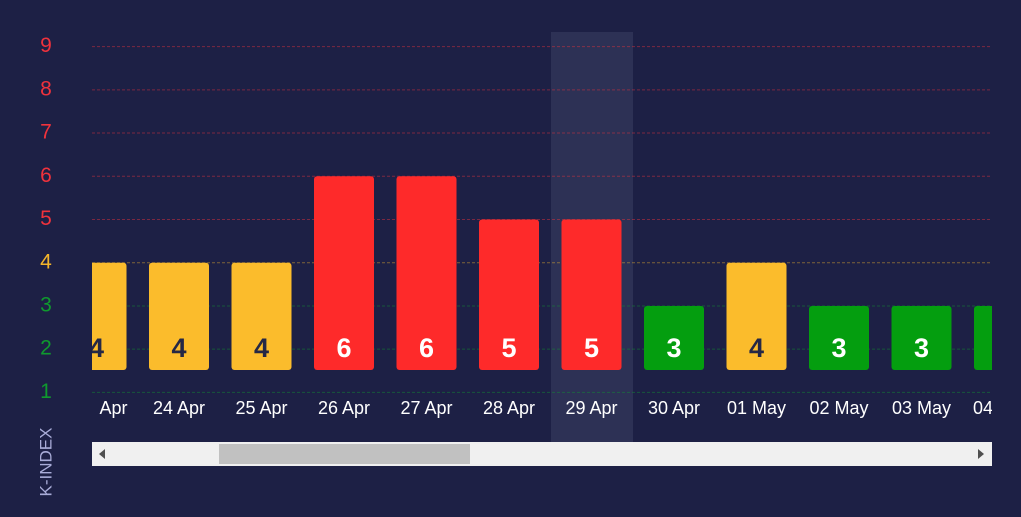  What do you see at coordinates (674, 408) in the screenshot?
I see `x-tick-label: 30 Apr` at bounding box center [674, 408].